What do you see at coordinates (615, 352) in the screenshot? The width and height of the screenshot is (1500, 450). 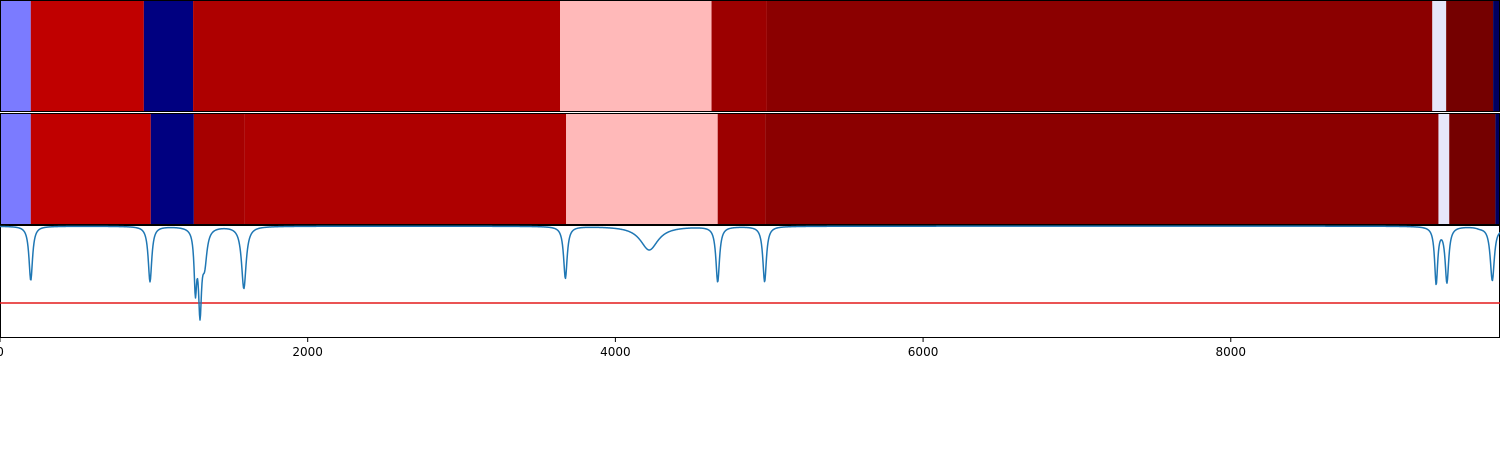 I see `x-tick-label: 4000` at bounding box center [615, 352].